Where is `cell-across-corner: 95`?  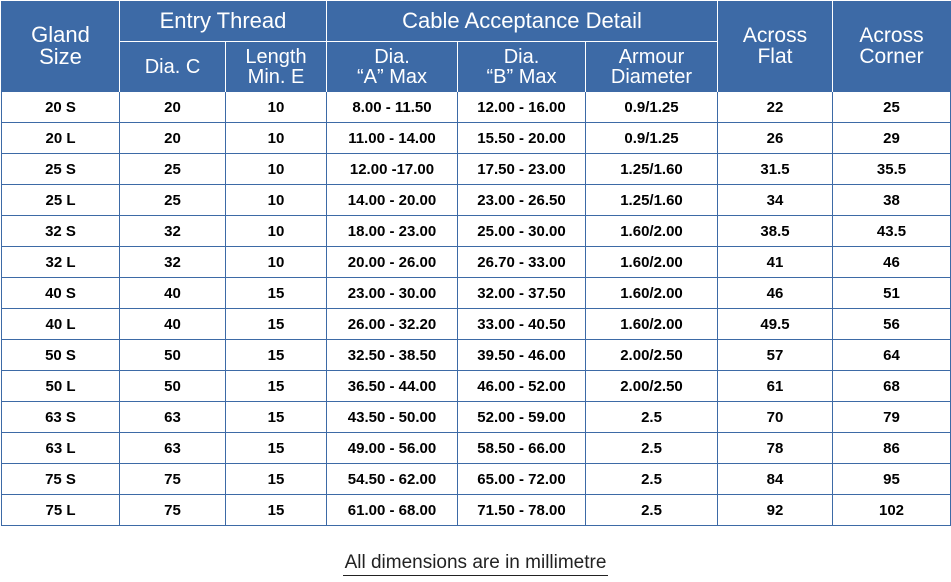 cell-across-corner: 95 is located at coordinates (891, 479).